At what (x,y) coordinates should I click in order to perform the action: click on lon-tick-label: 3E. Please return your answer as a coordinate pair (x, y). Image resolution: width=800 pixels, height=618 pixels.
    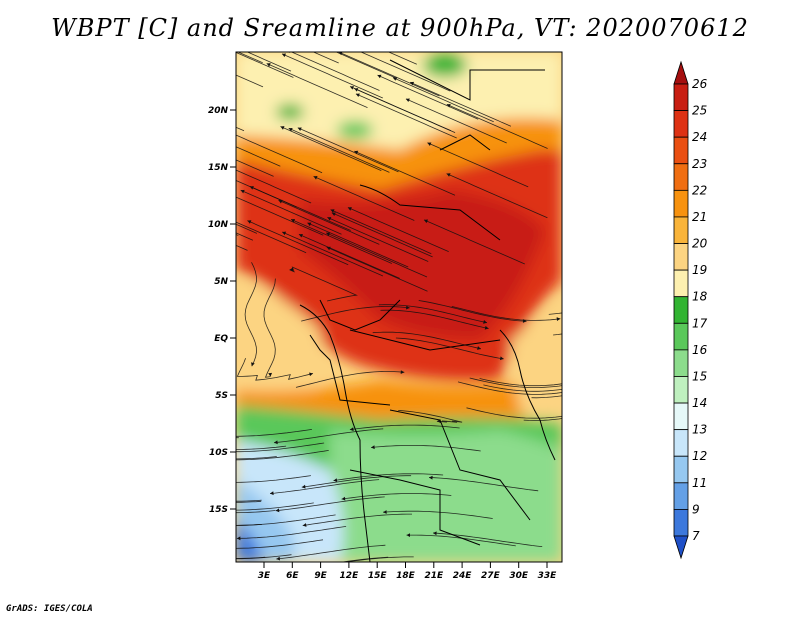
    Looking at the image, I should click on (264, 576).